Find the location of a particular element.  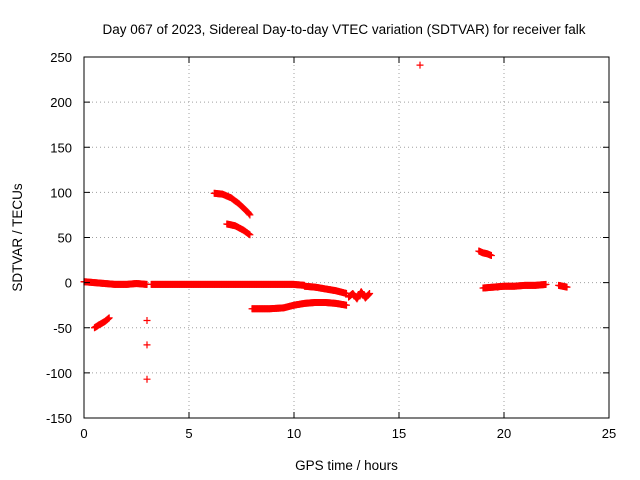

y-tick-label: -100 is located at coordinates (59, 373).